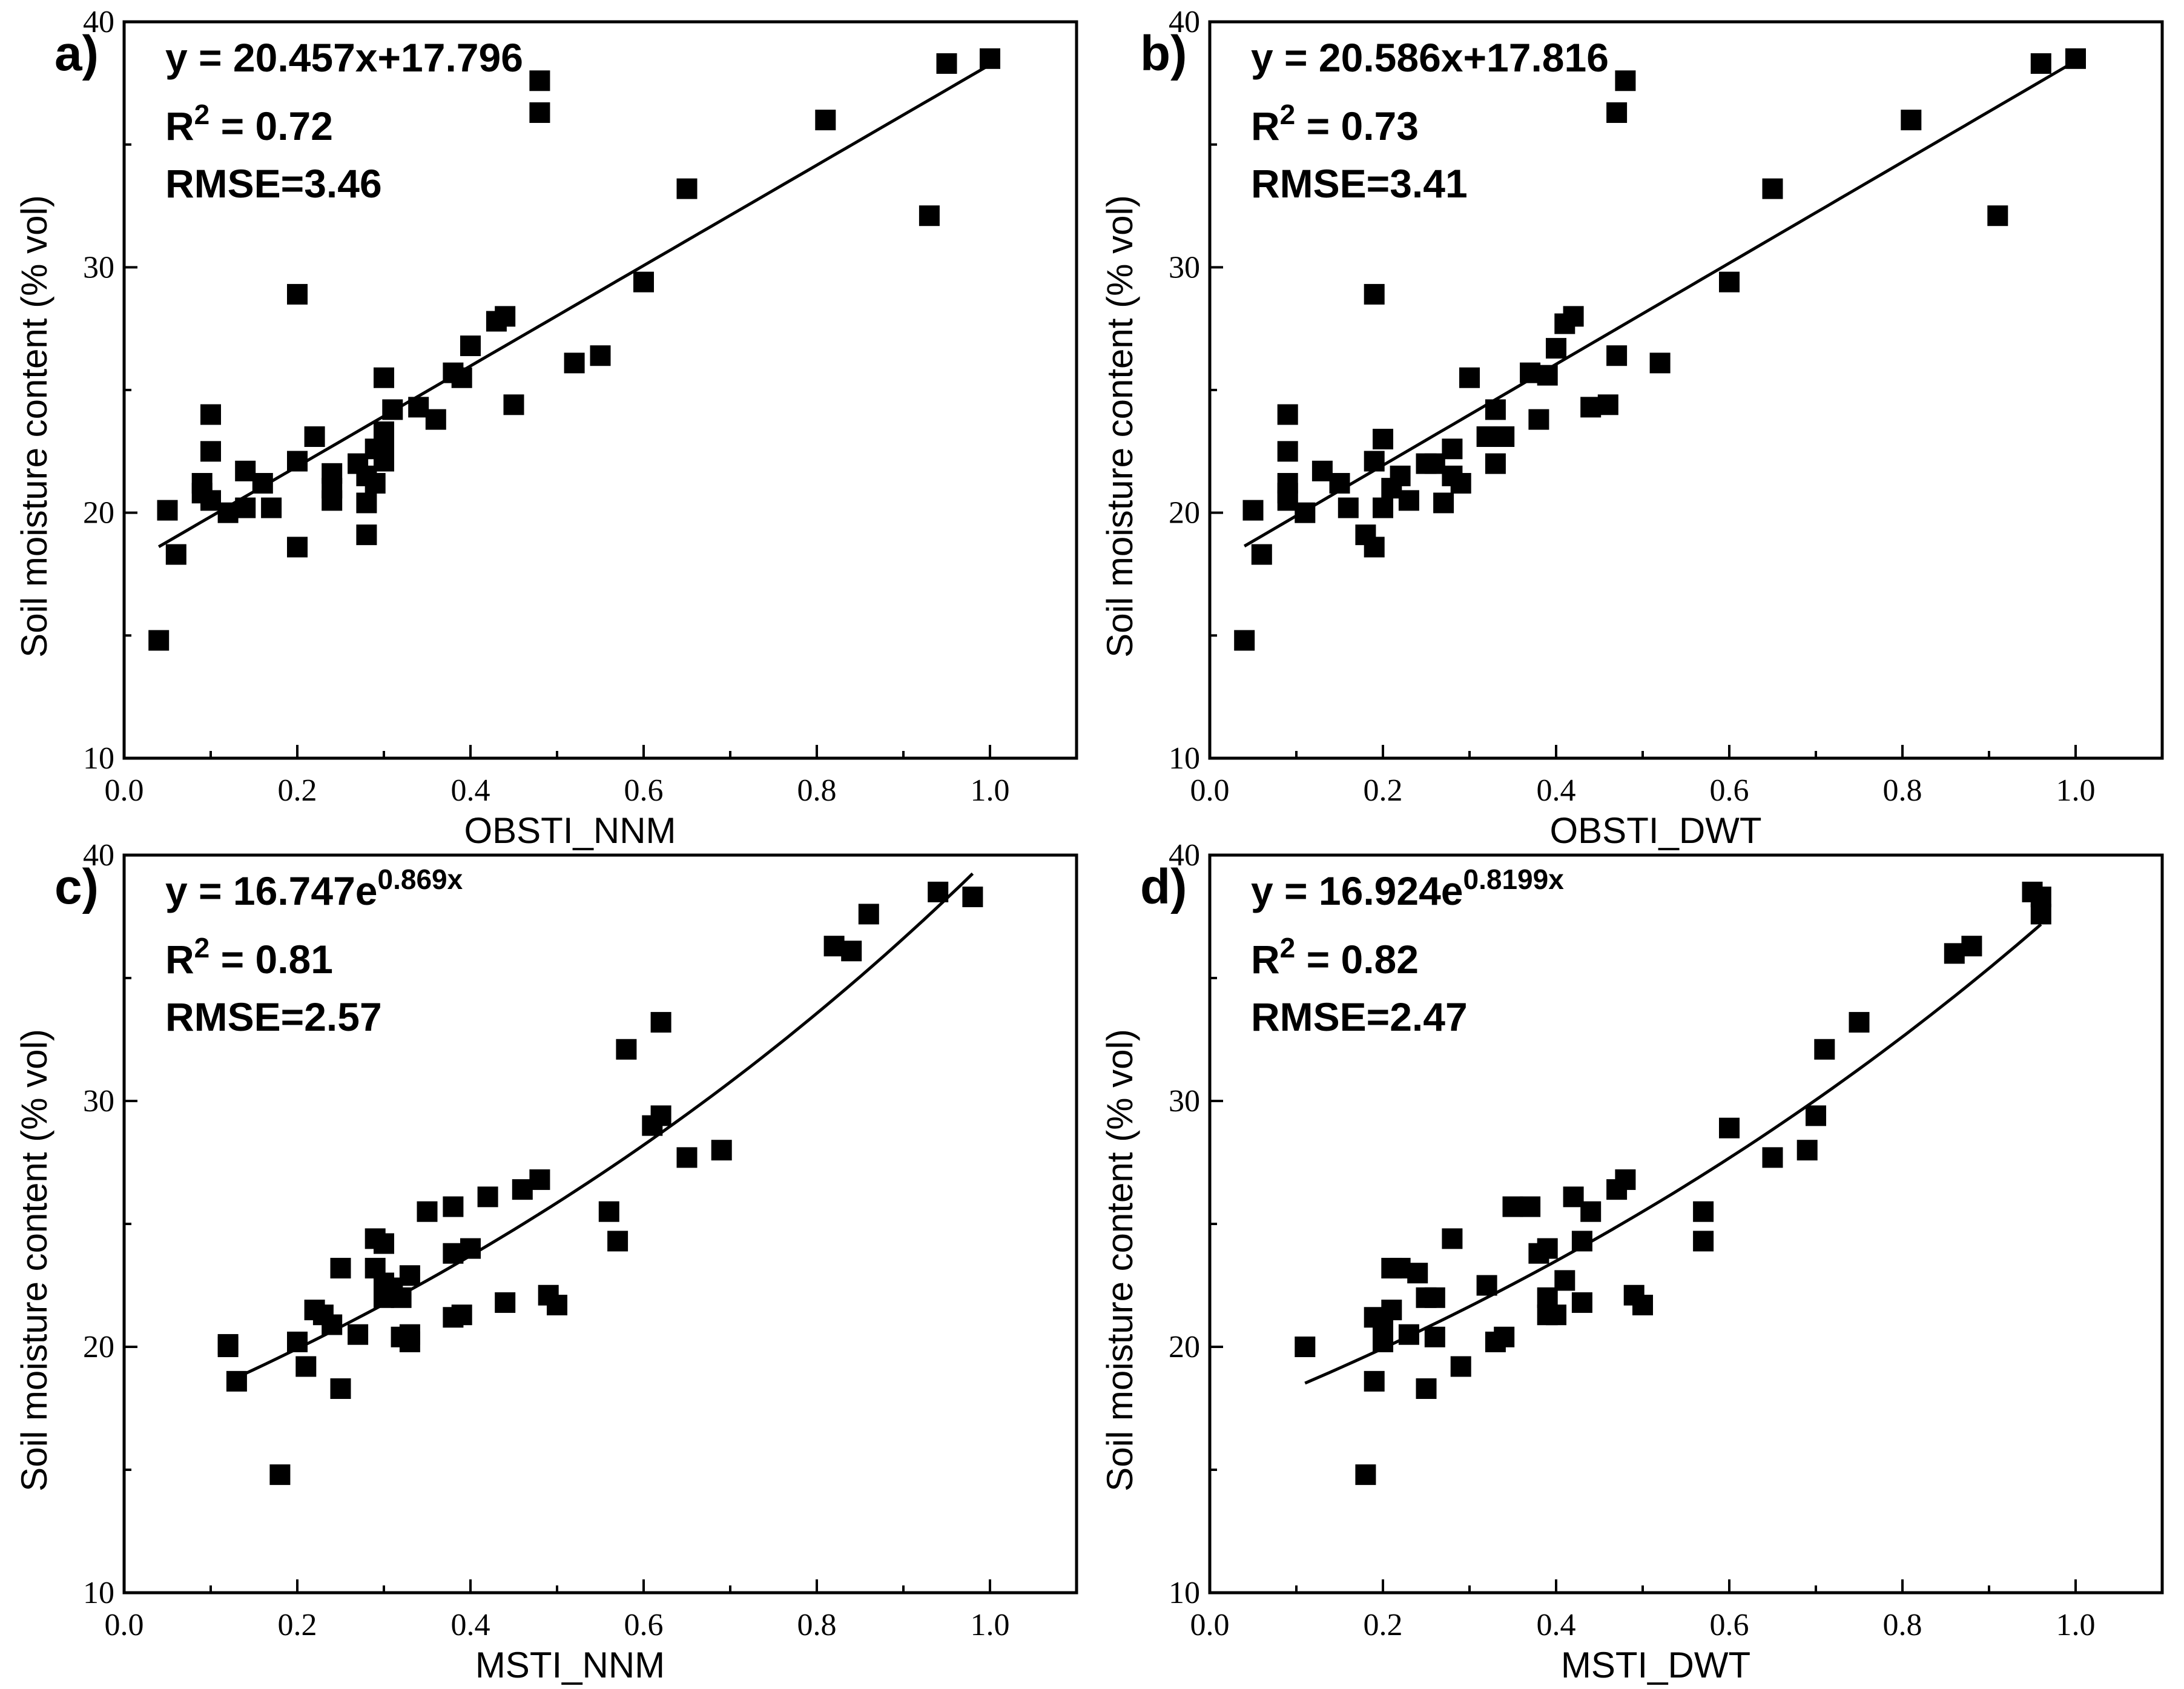 The width and height of the screenshot is (2184, 1689). What do you see at coordinates (1359, 183) in the screenshot?
I see `rmse: RMSE=3.41` at bounding box center [1359, 183].